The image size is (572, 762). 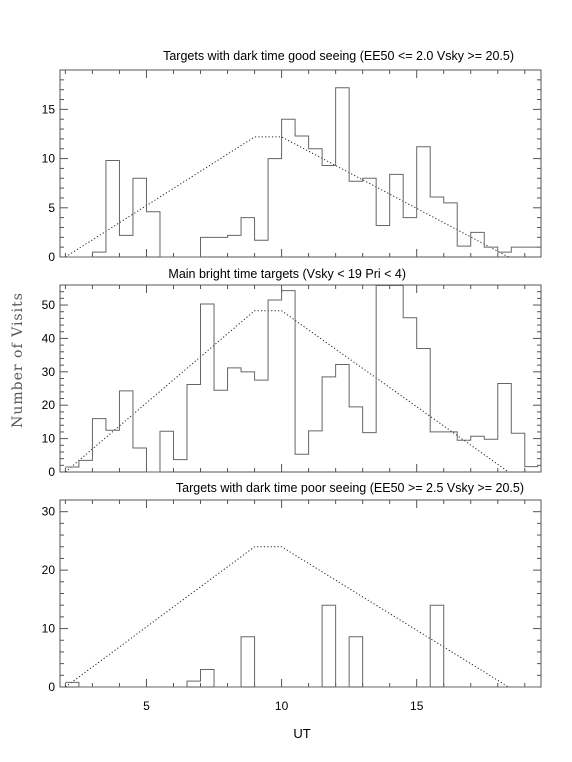 What do you see at coordinates (49, 183) in the screenshot?
I see `y-tick-labels: 0 5 10 15` at bounding box center [49, 183].